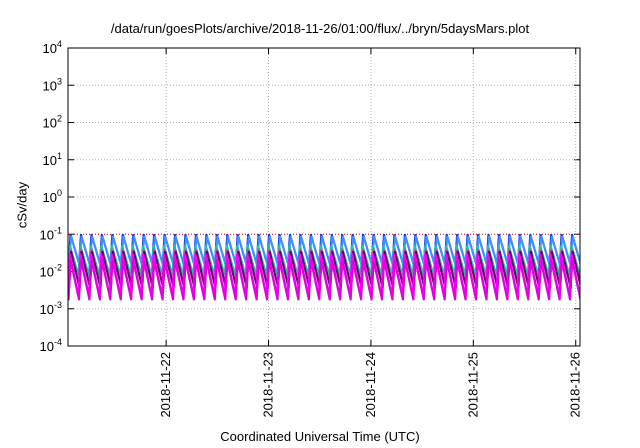 This screenshot has width=640, height=448. I want to click on x-tick-label: 2018-11-22, so click(165, 385).